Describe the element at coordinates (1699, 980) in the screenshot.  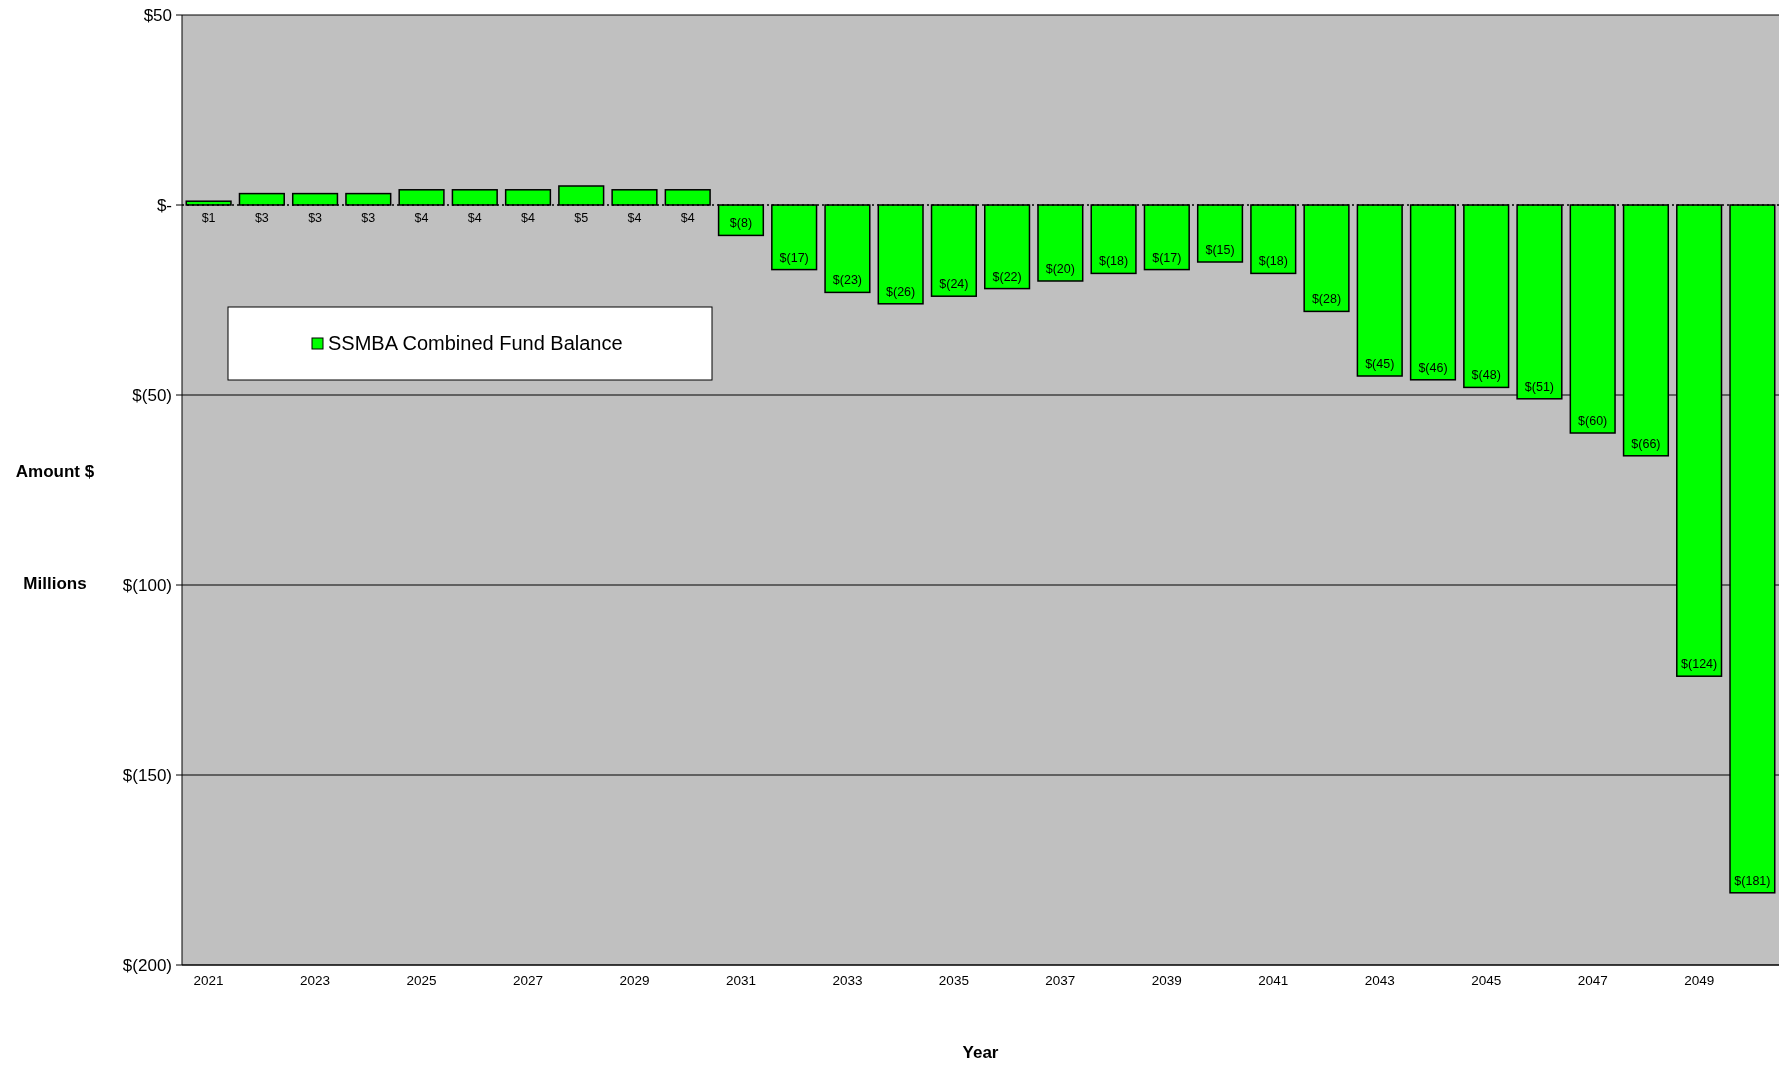
I see `x-tick-label: 2049` at that location.